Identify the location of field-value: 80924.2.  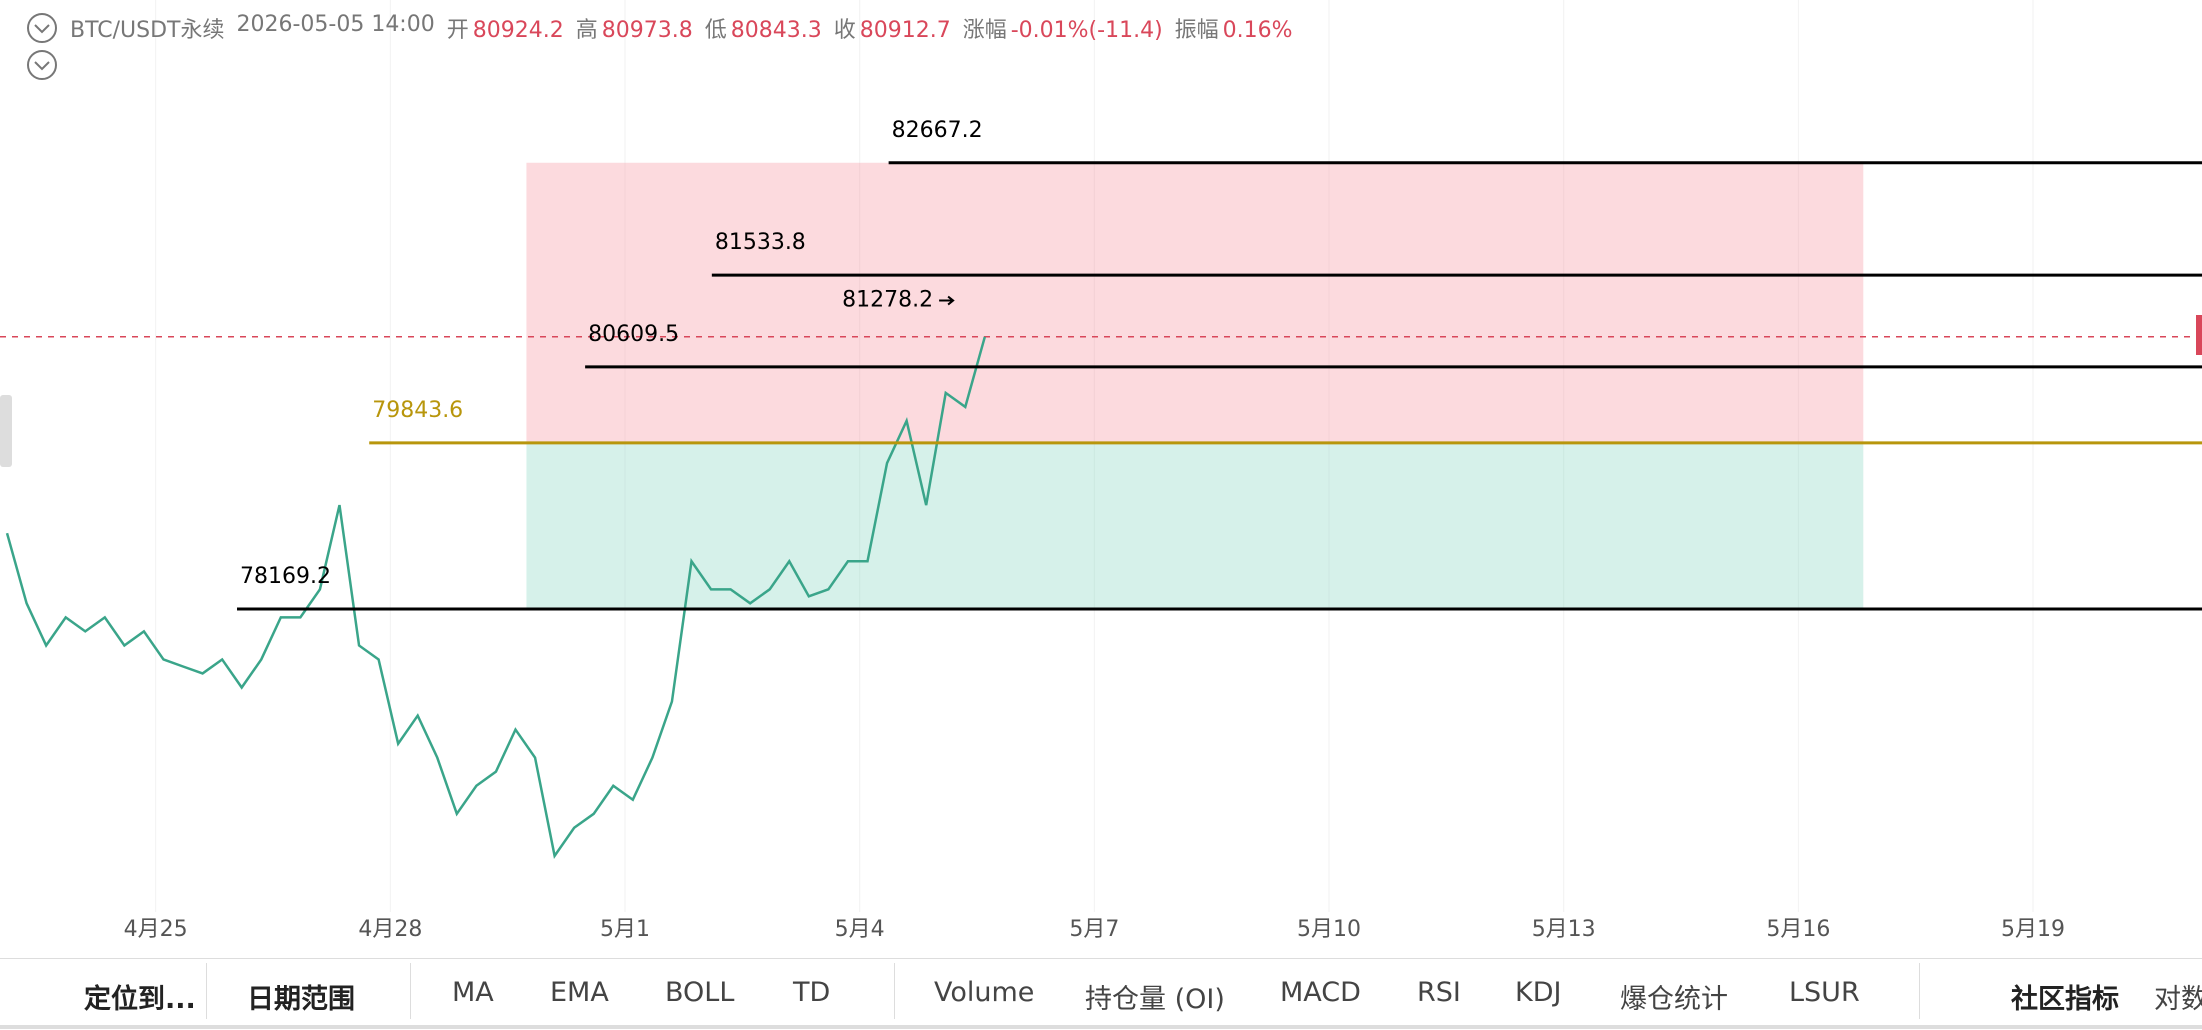
(518, 30).